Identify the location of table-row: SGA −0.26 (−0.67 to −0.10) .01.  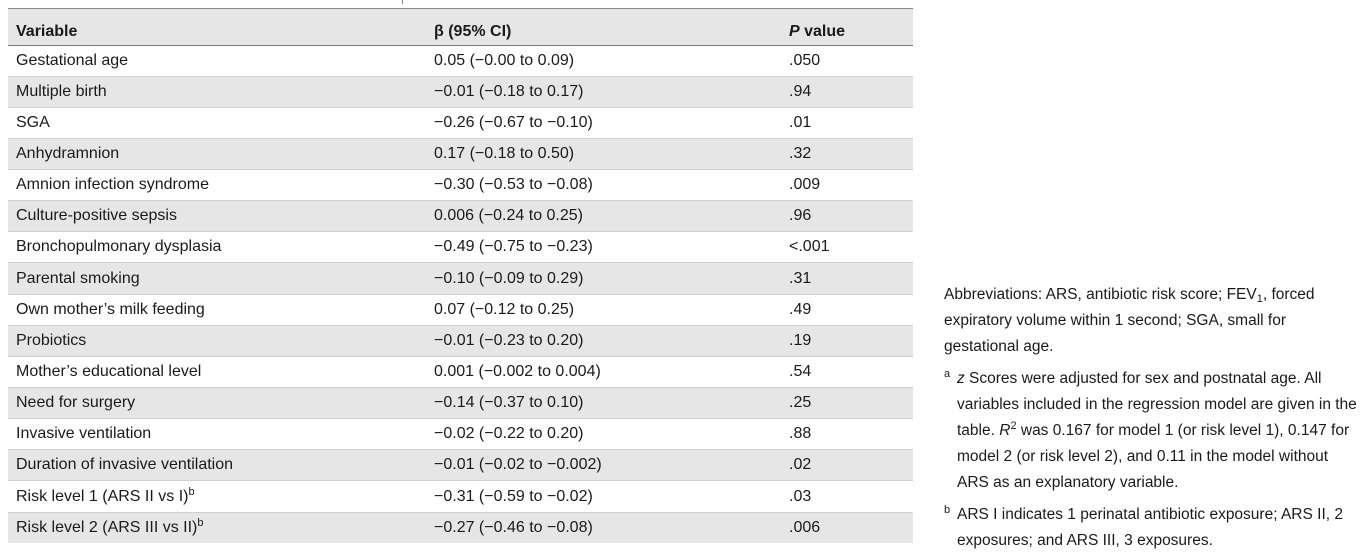
(460, 122).